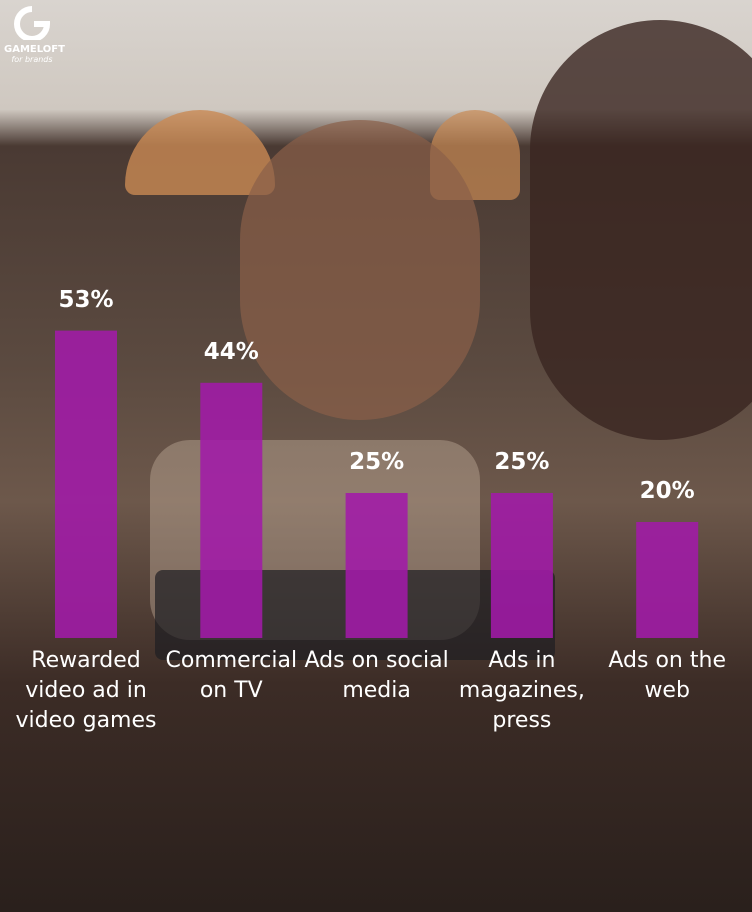 The width and height of the screenshot is (752, 912). What do you see at coordinates (667, 491) in the screenshot?
I see `value-label: 20%` at bounding box center [667, 491].